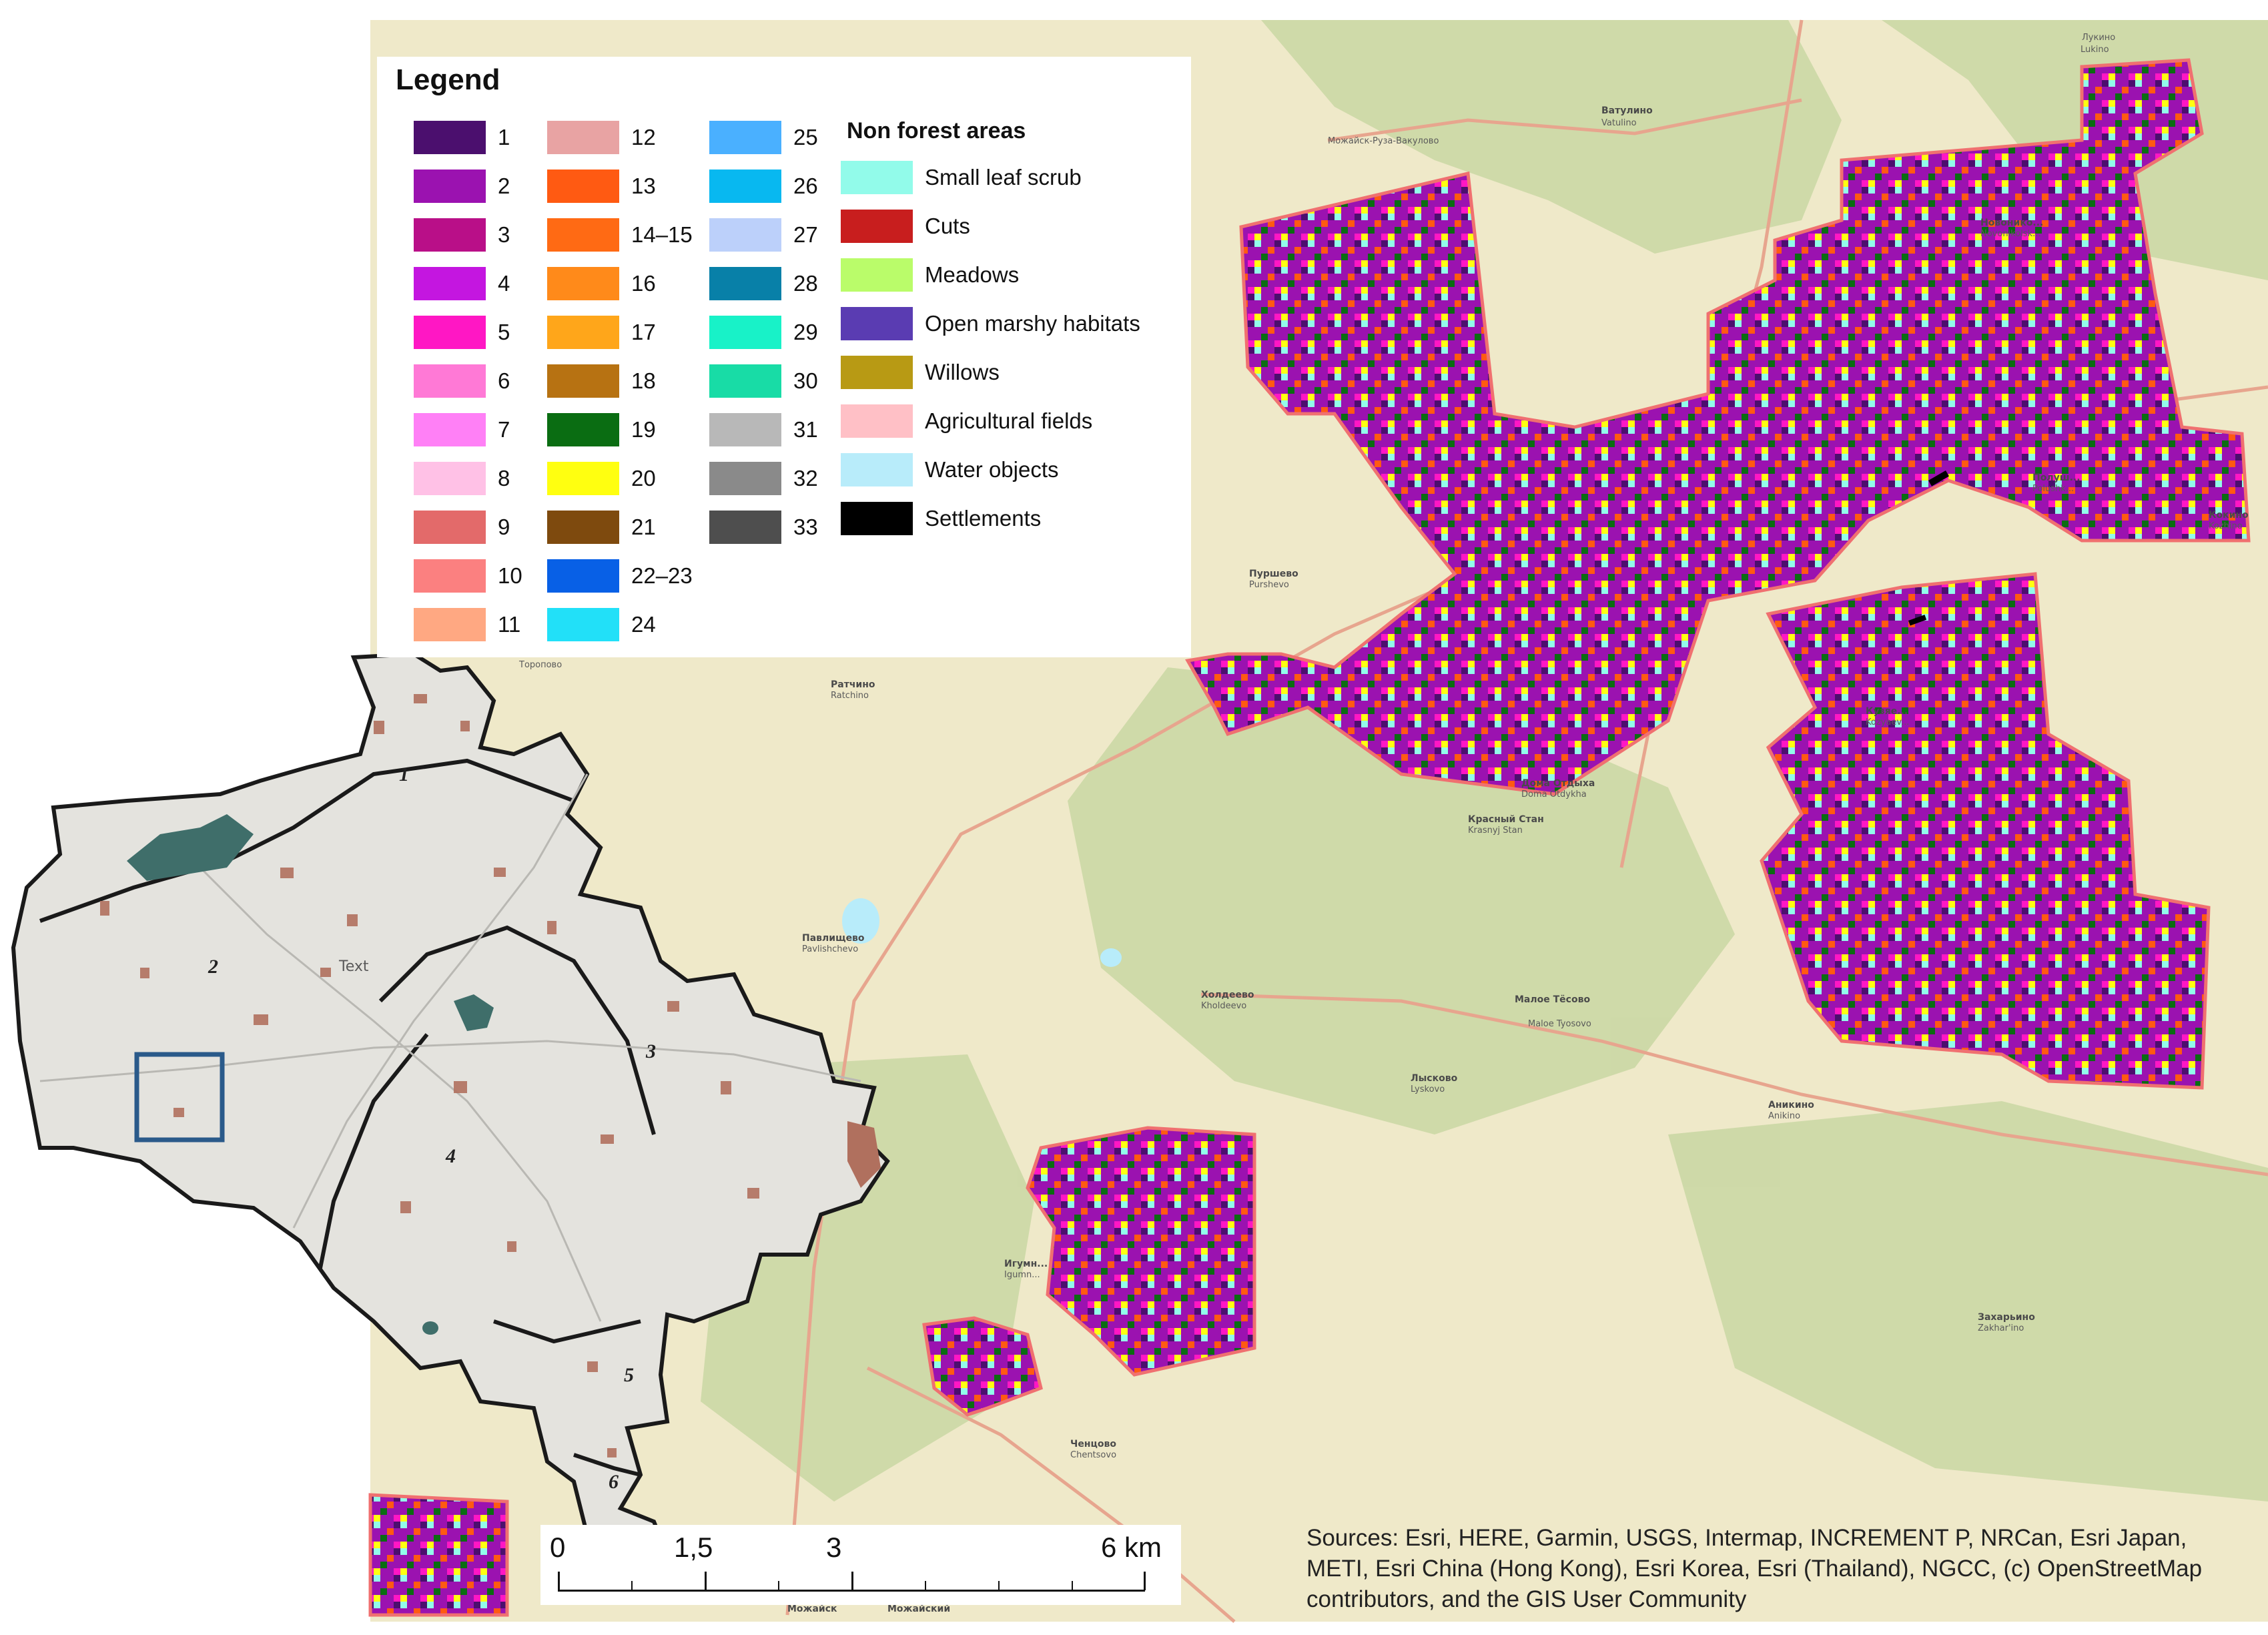 The image size is (2268, 1635). Describe the element at coordinates (504, 381) in the screenshot. I see `legend-label: 6` at that location.